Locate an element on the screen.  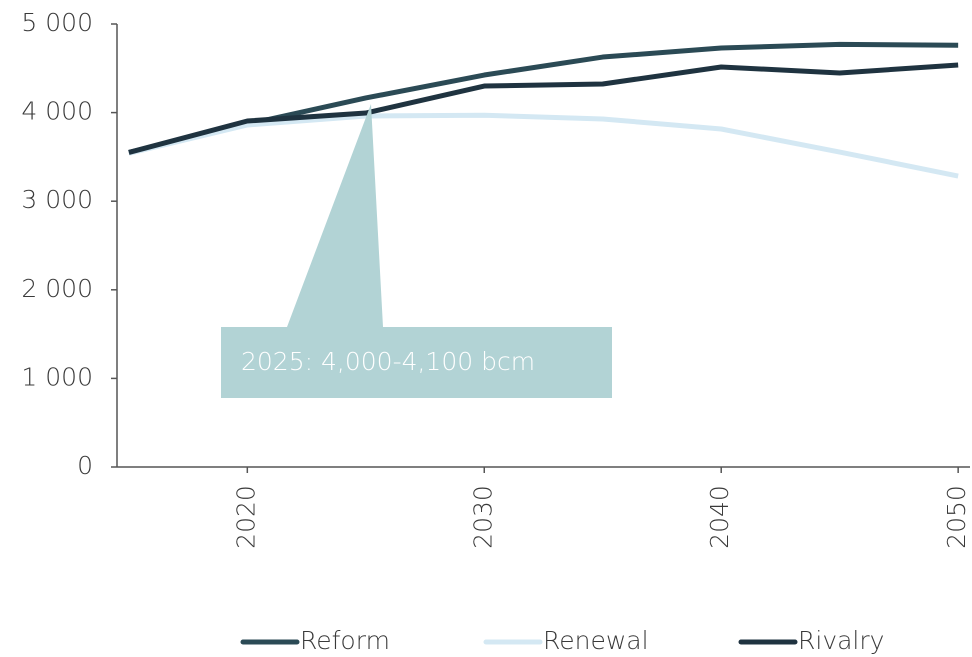
y-tick-label: 4 000 is located at coordinates (57, 111).